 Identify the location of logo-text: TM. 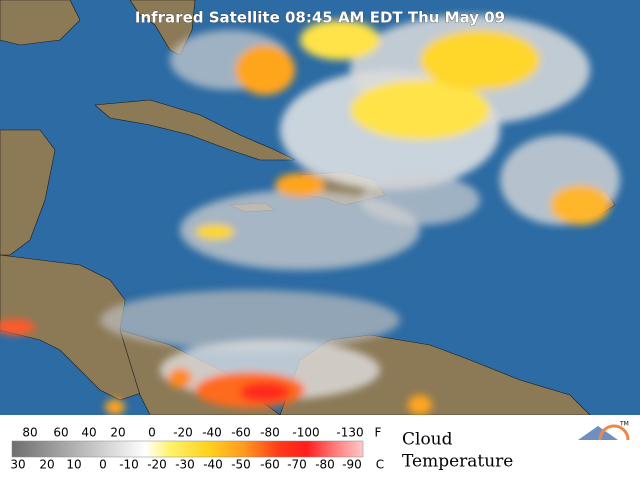
(624, 424).